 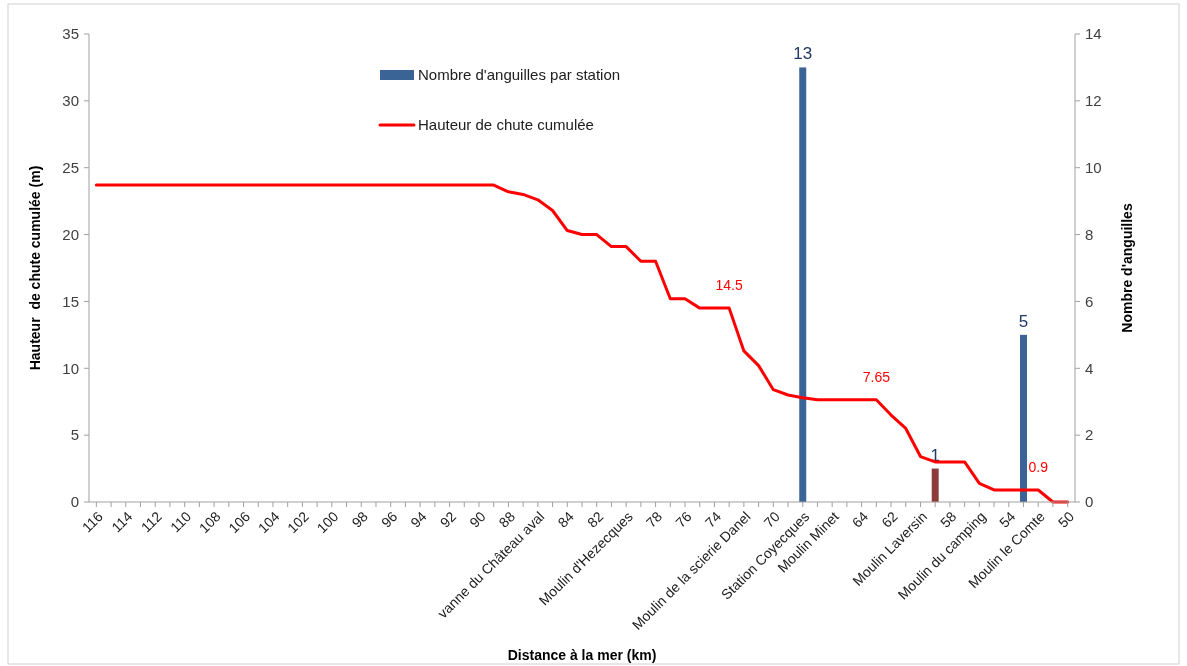 I want to click on data-label: 7.65, so click(x=876, y=376).